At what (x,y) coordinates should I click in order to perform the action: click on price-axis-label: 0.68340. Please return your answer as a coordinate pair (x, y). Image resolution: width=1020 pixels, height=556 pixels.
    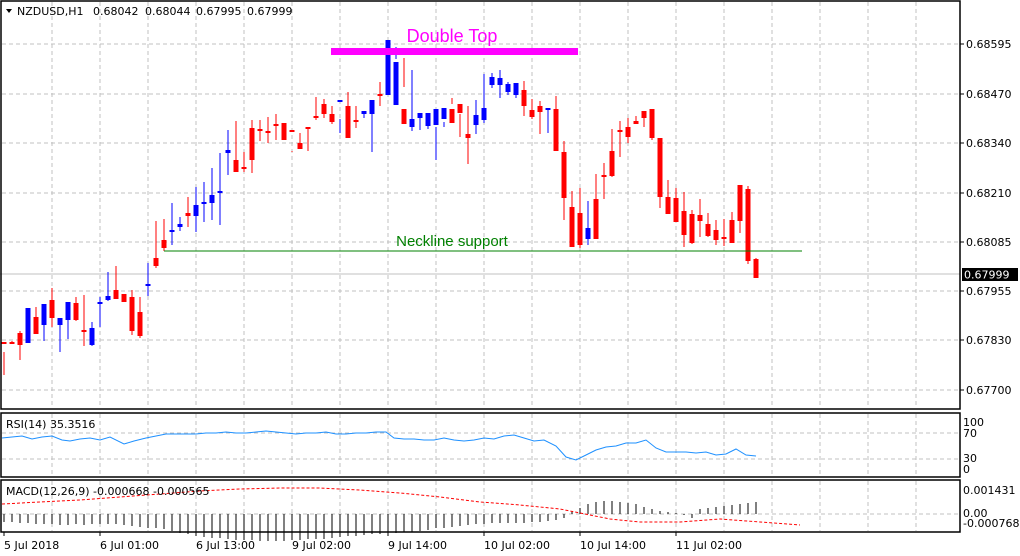
    Looking at the image, I should click on (989, 143).